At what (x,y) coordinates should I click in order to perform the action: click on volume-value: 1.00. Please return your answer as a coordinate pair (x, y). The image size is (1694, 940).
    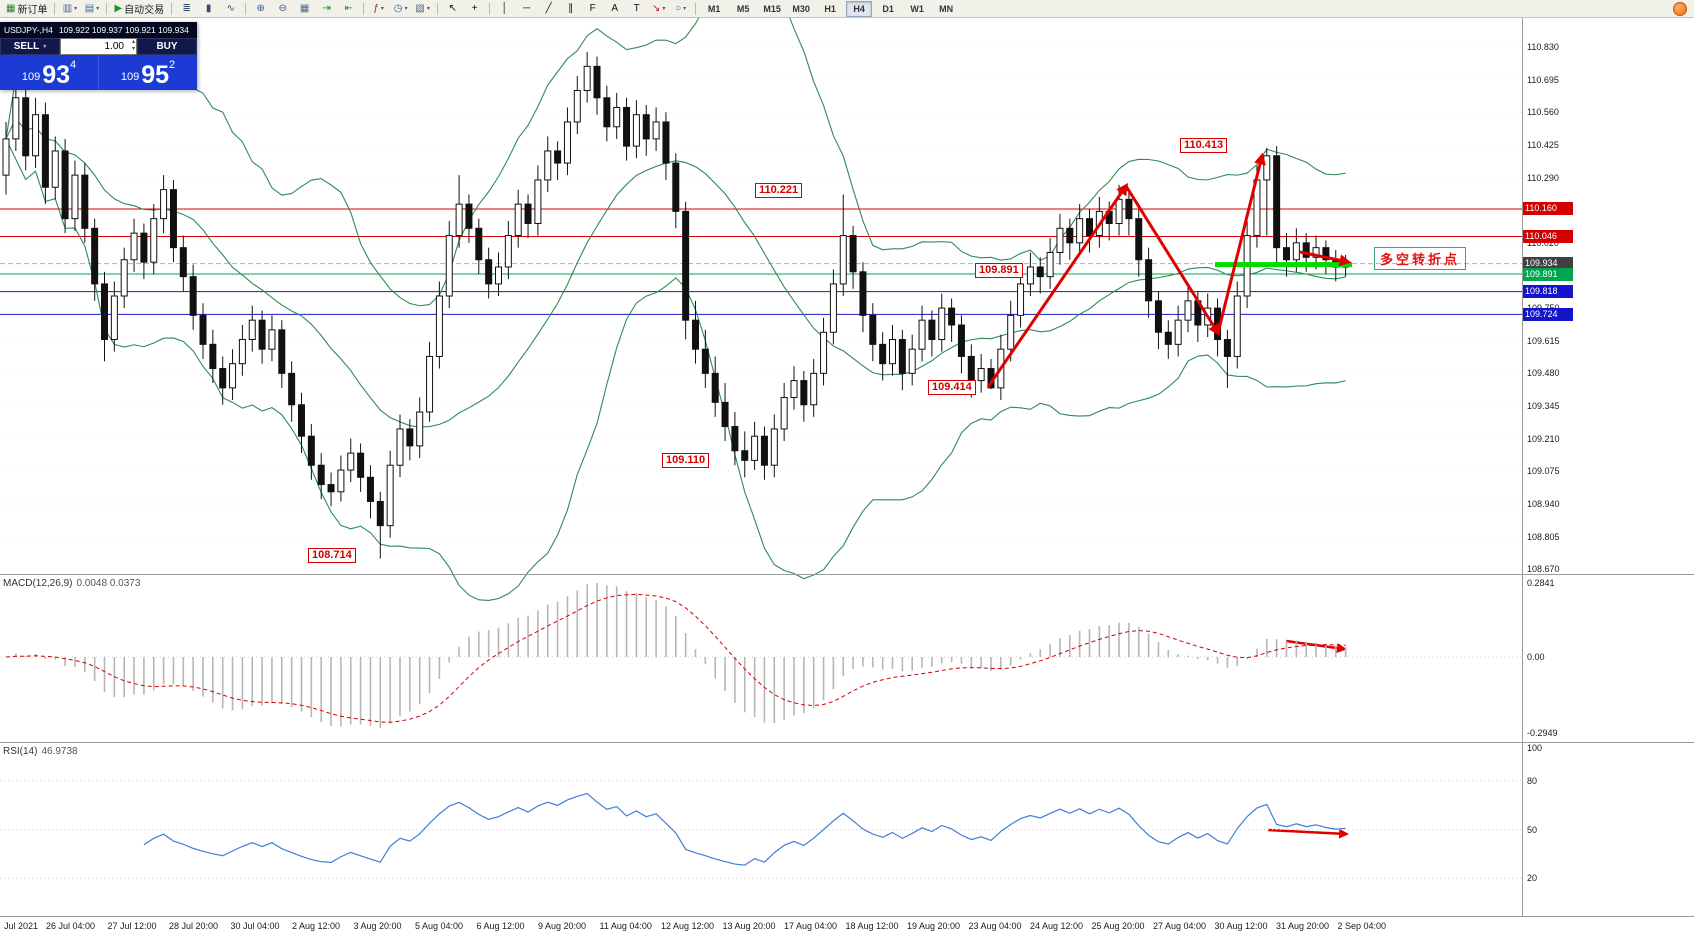
    Looking at the image, I should click on (114, 46).